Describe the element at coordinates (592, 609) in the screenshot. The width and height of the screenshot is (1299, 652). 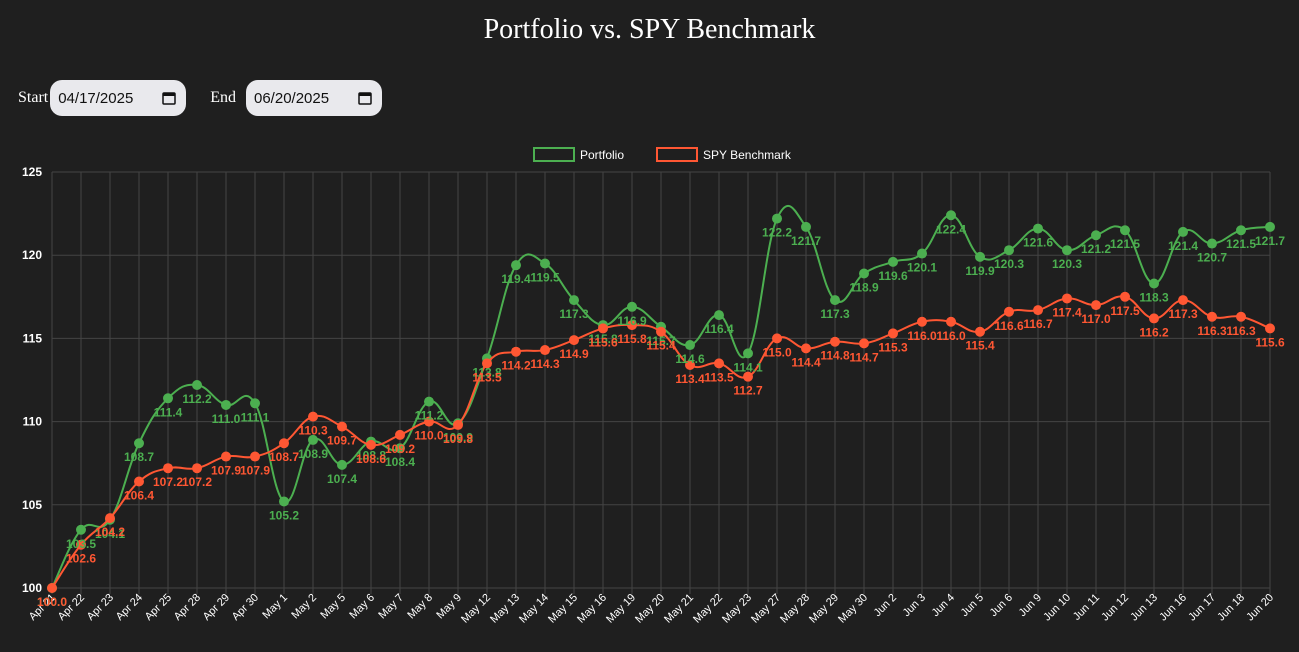
I see `x-tick-label: May 16` at that location.